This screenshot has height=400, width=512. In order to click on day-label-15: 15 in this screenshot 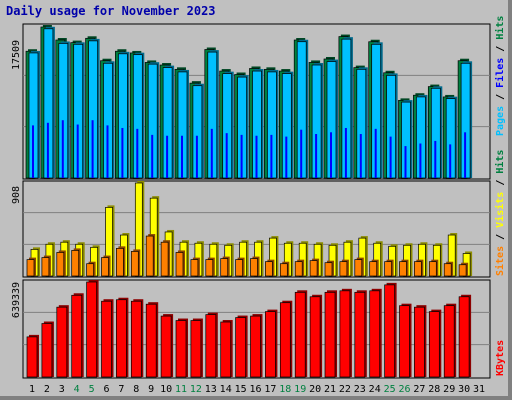, I will do `click(241, 389)`.